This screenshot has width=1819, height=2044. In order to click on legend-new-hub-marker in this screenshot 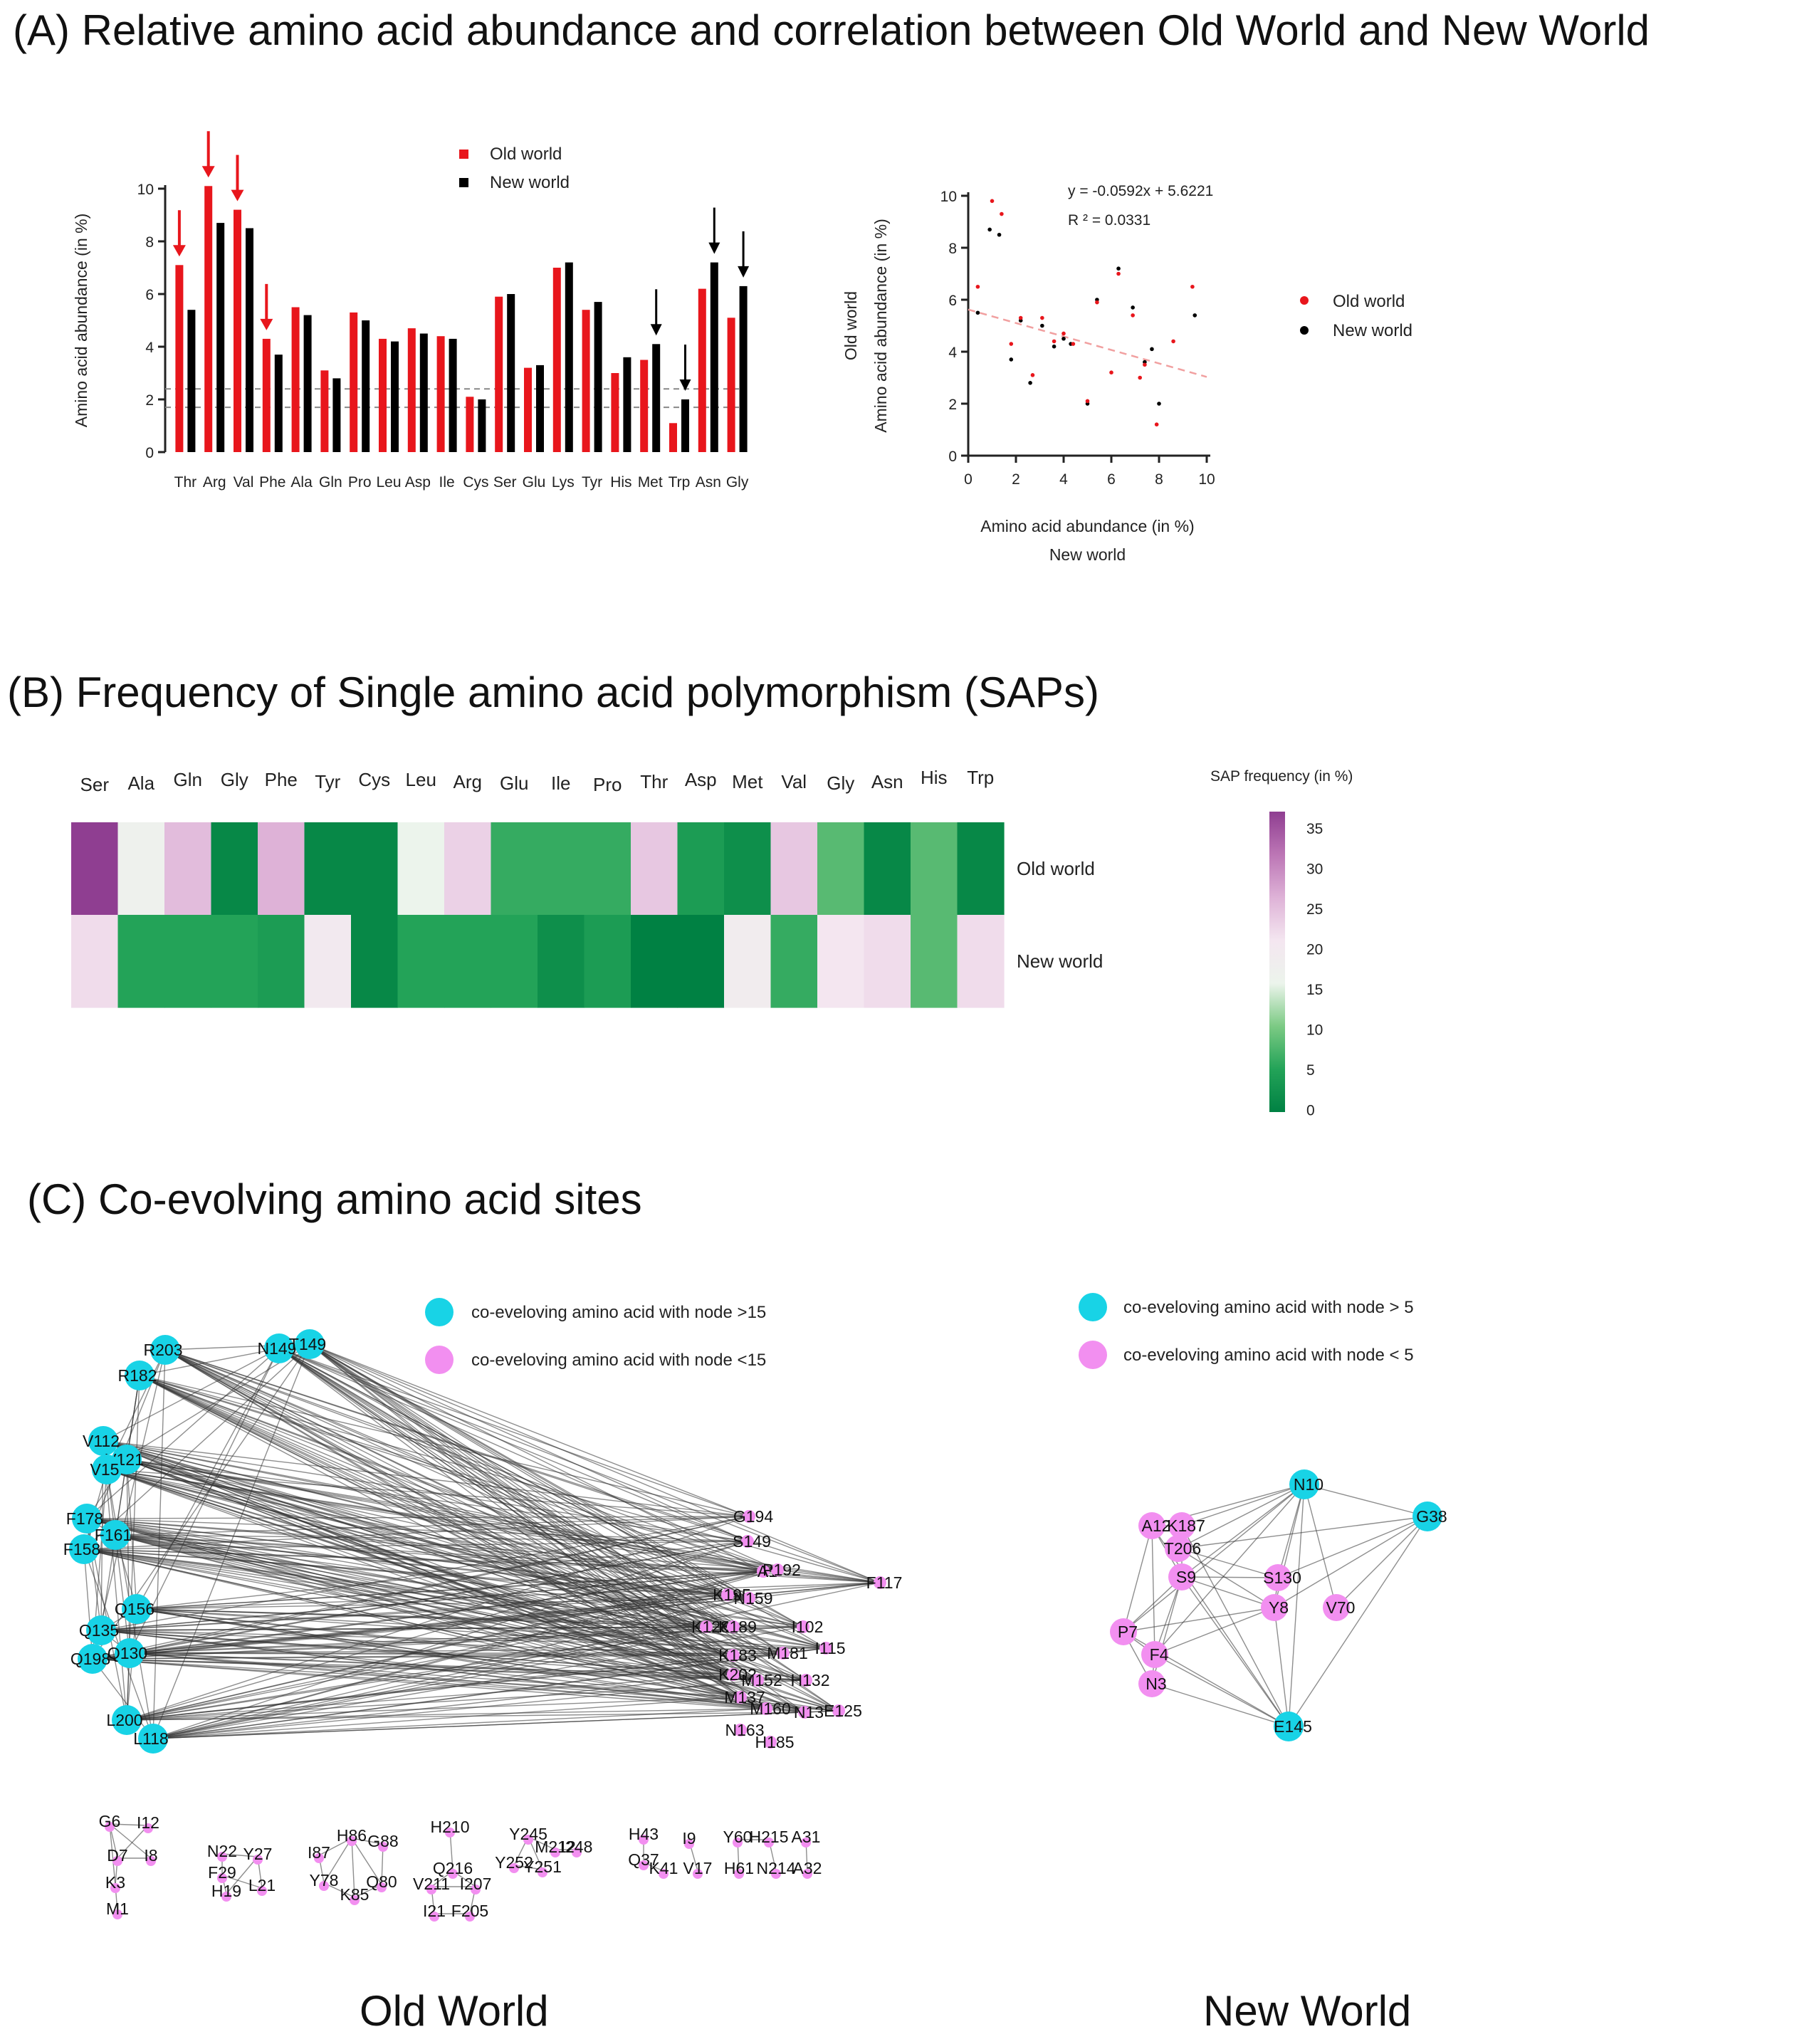, I will do `click(1093, 1307)`.